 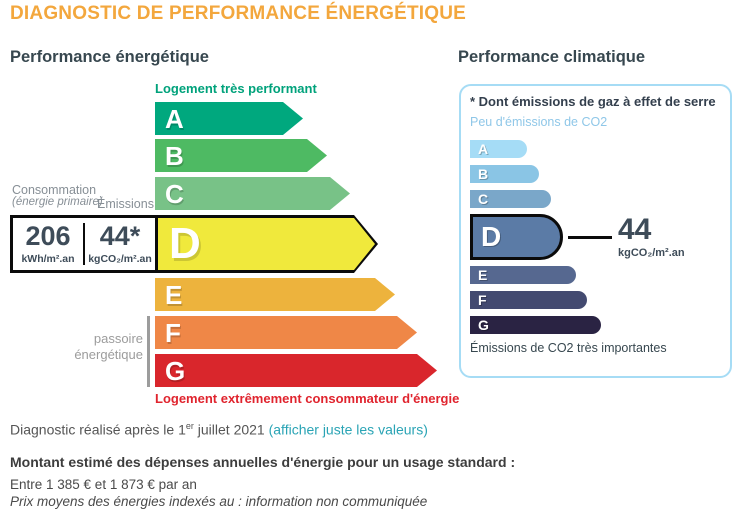 I want to click on emissions-value-column: 44* kgCO₂/m².an, so click(x=120, y=244).